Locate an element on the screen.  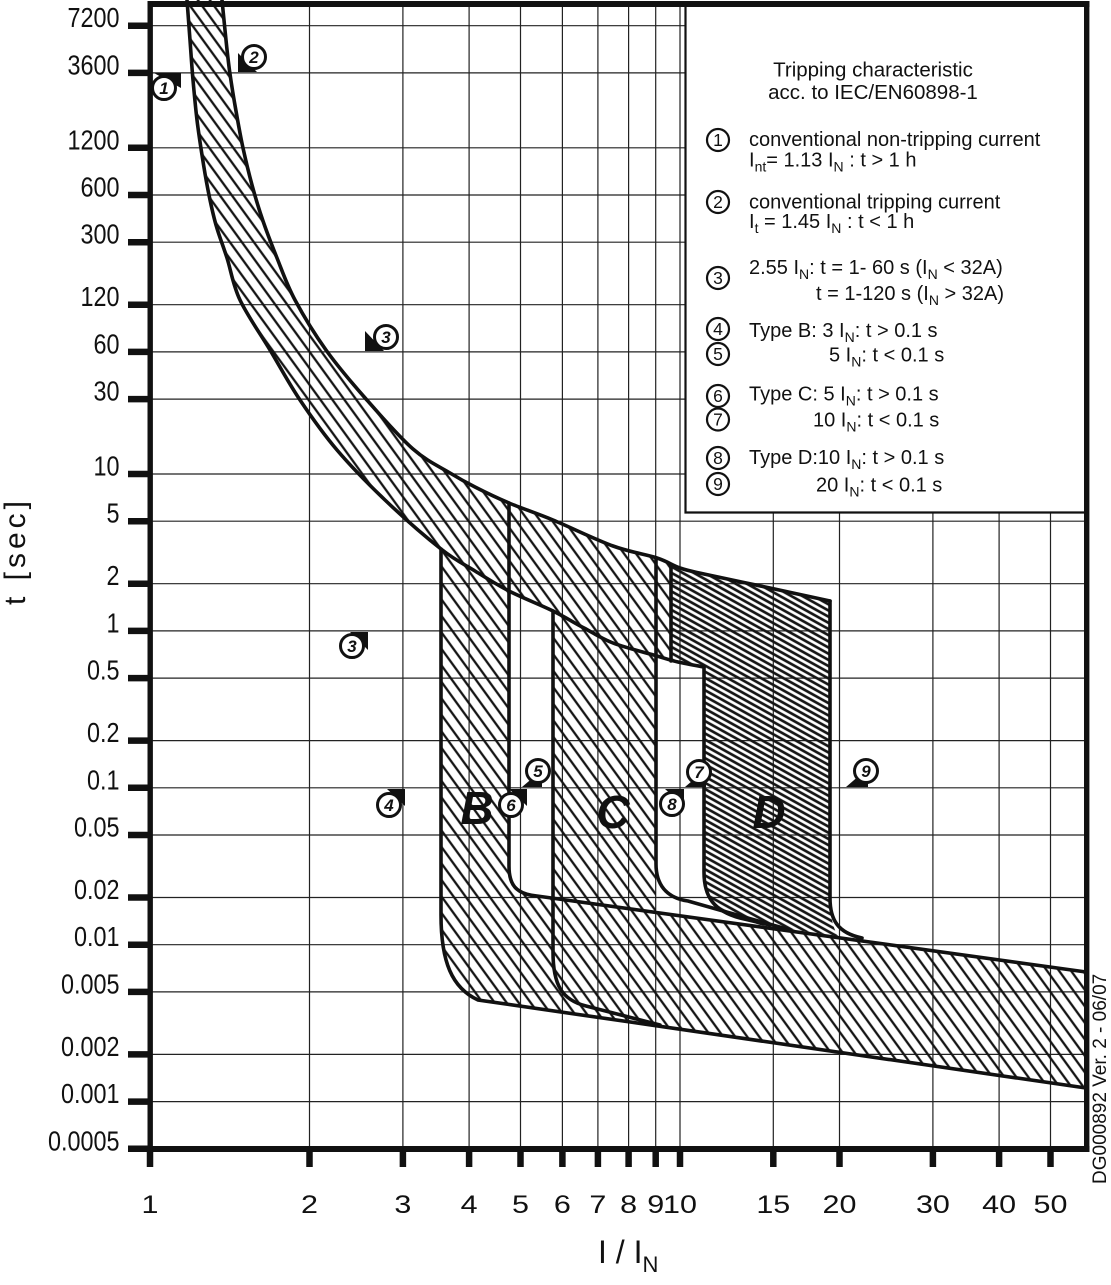
svg-text: Type B: 3 IN: t > 0.1 s is located at coordinates (843, 332).